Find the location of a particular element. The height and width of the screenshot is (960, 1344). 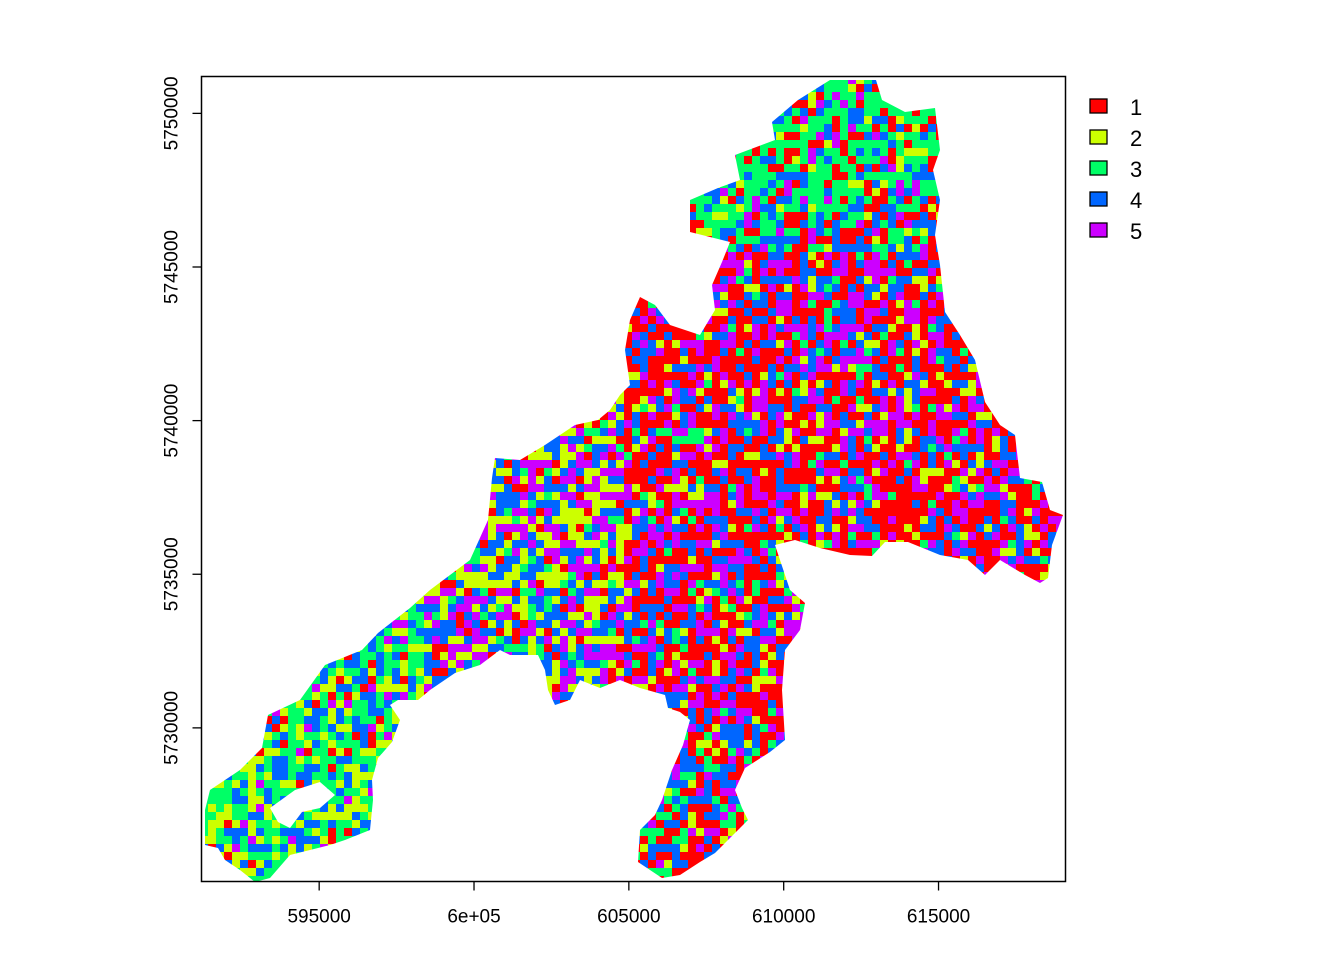

lake is located at coordinates (302, 805).